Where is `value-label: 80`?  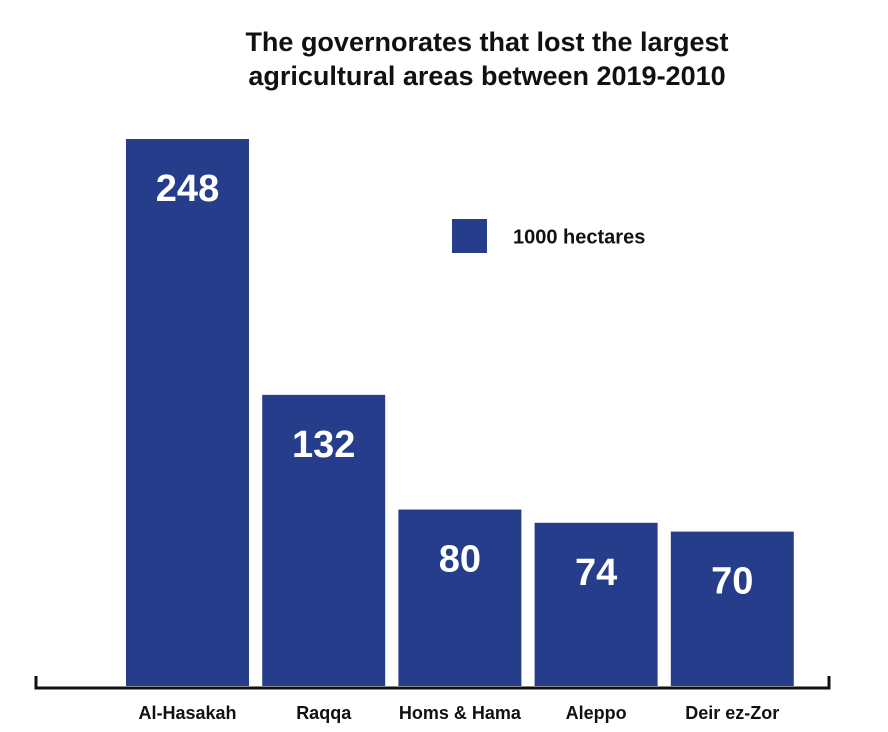
value-label: 80 is located at coordinates (460, 560).